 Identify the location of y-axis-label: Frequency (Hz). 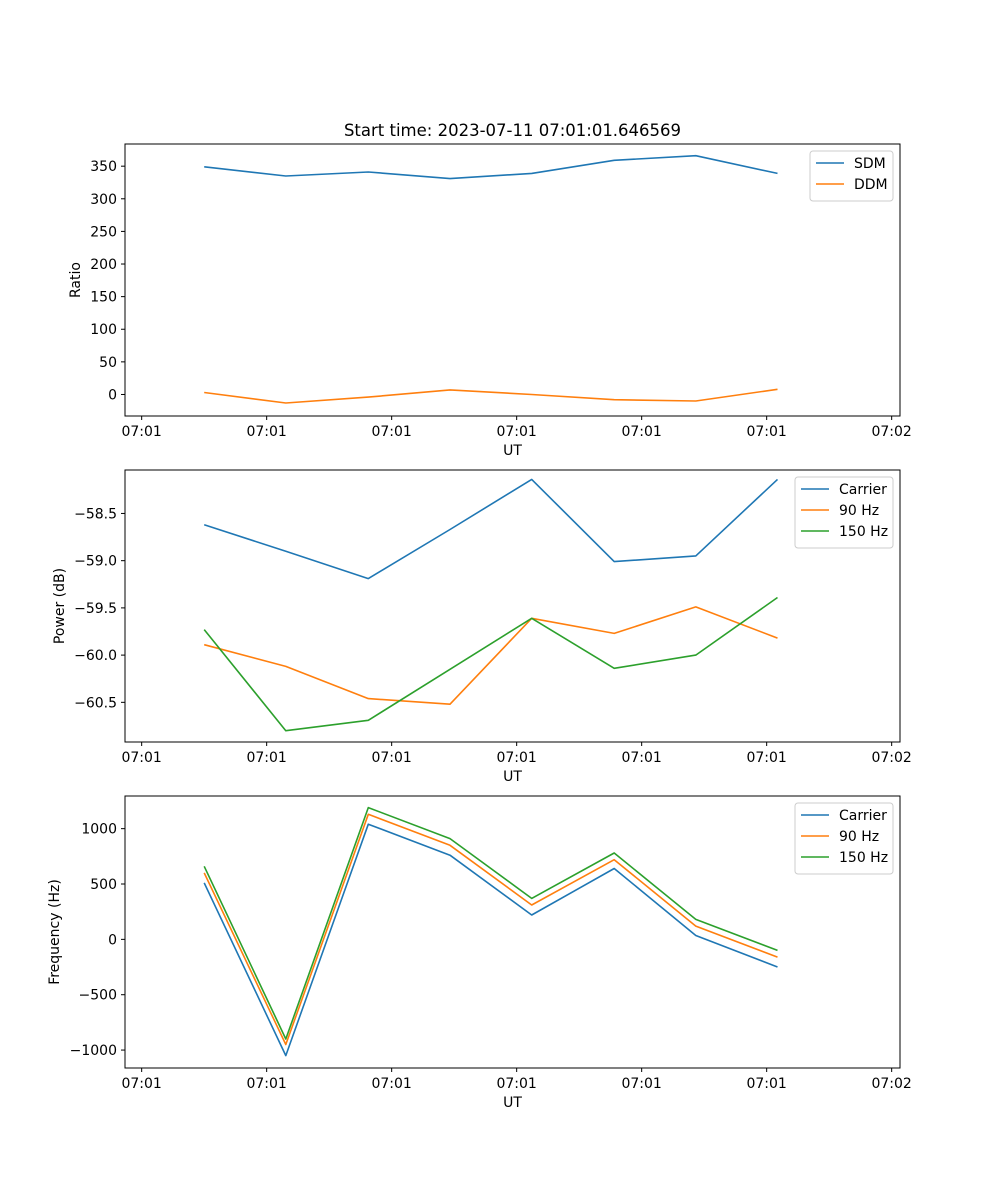
(55, 932).